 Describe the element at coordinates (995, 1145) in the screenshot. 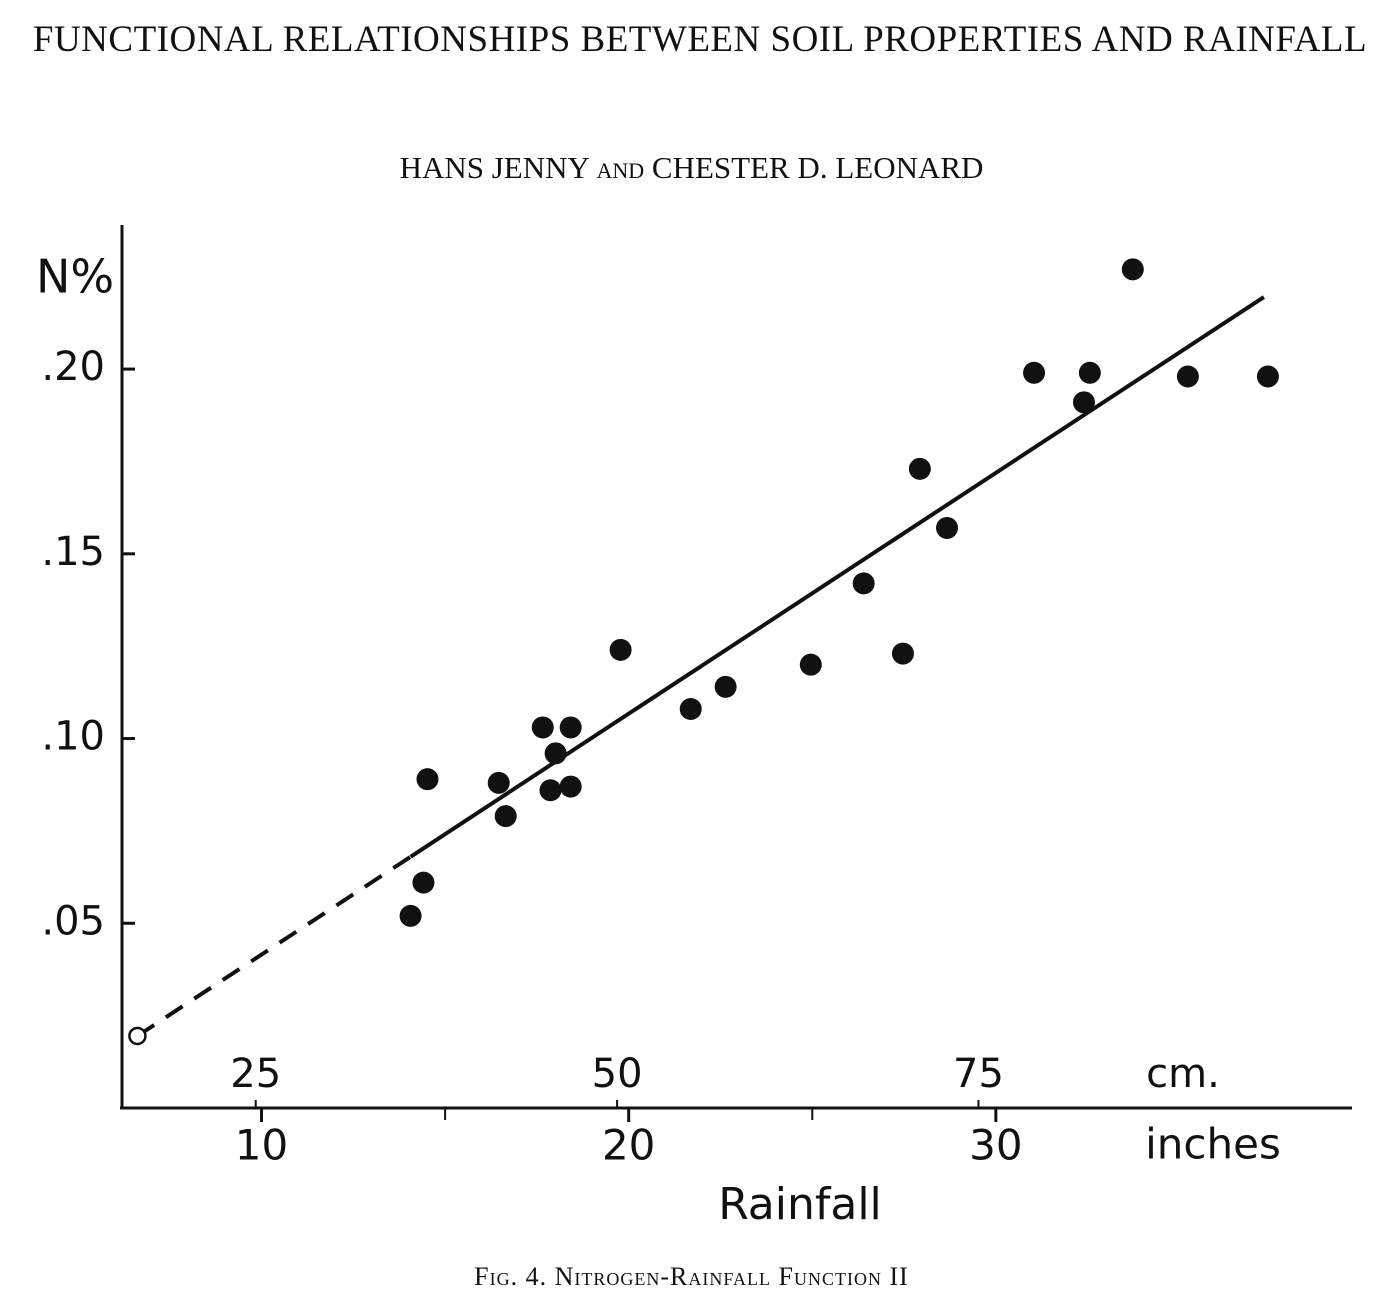

I see `x-tick-label: 30` at that location.